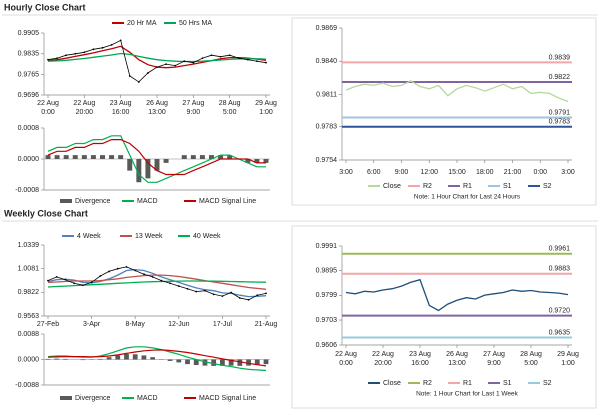 Image resolution: width=600 pixels, height=413 pixels. Describe the element at coordinates (45, 7) in the screenshot. I see `section-heading: Hourly Close Chart` at that location.